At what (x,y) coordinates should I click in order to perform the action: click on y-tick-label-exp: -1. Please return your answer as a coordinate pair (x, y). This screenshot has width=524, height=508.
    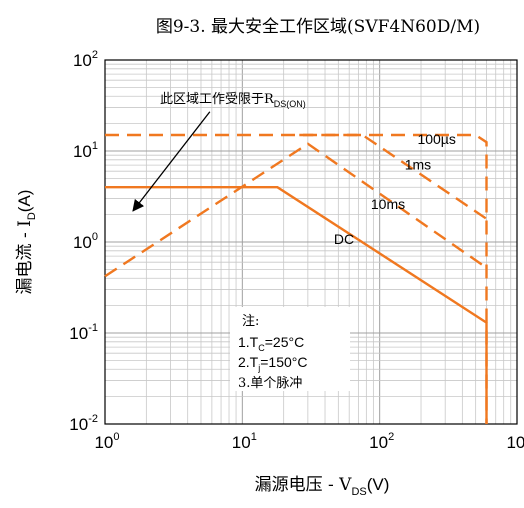
    Looking at the image, I should click on (93, 328).